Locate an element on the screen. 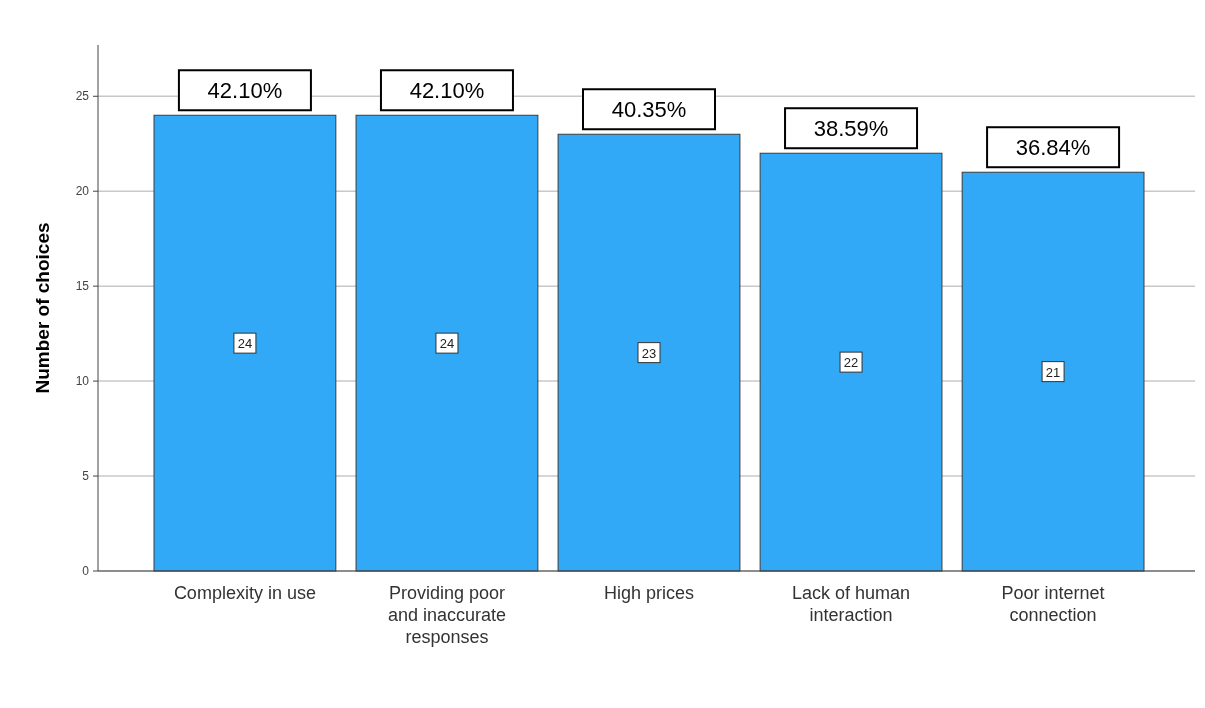 The width and height of the screenshot is (1205, 708). data-label: 23 is located at coordinates (649, 353).